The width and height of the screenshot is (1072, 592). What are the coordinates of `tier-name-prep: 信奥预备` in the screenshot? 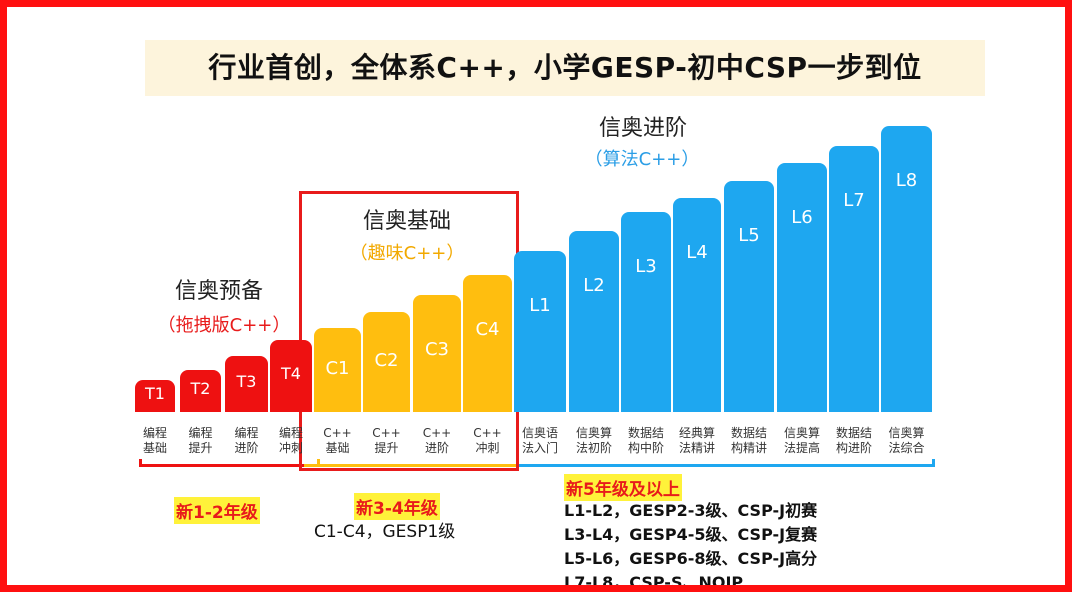 It's located at (218, 291).